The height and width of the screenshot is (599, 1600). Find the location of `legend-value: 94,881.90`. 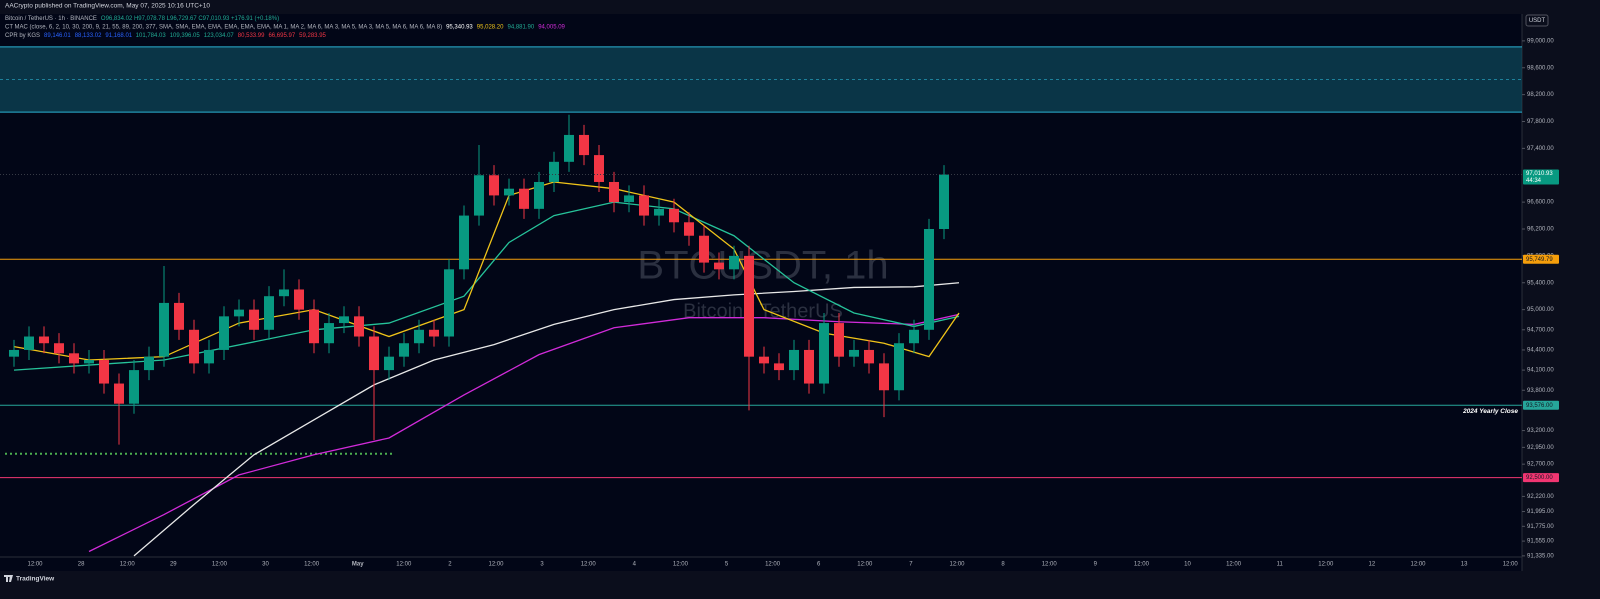

legend-value: 94,881.90 is located at coordinates (520, 27).